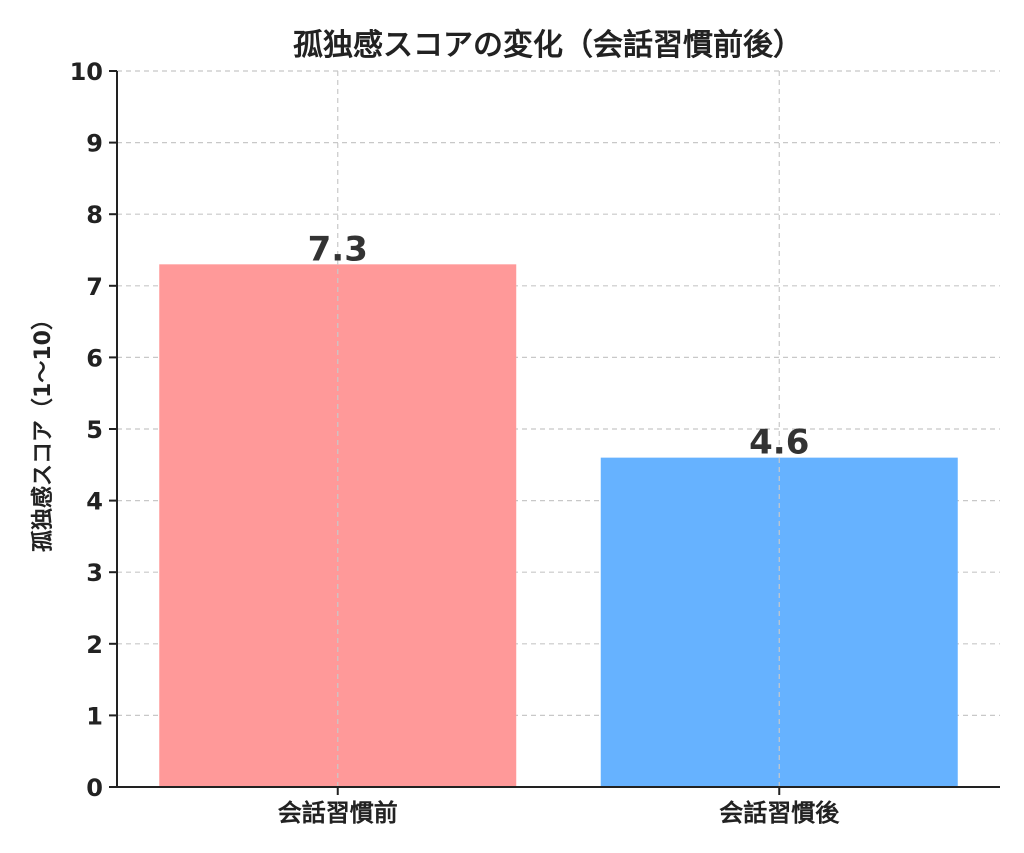 This screenshot has width=1024, height=853. Describe the element at coordinates (548, 45) in the screenshot. I see `chart-title: 孤独感スコアの変化（会話習慣前後）` at that location.